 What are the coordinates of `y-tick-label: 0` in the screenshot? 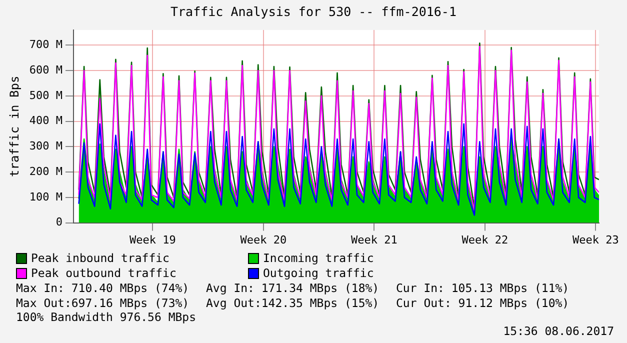 It's located at (59, 222).